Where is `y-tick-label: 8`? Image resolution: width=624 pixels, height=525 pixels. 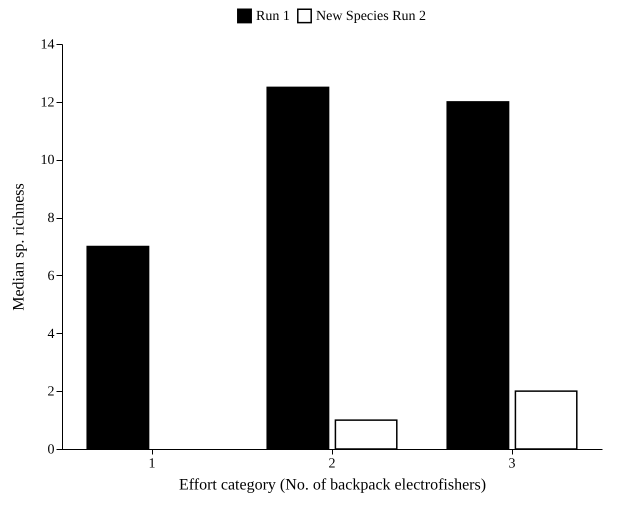 y-tick-label: 8 is located at coordinates (51, 218).